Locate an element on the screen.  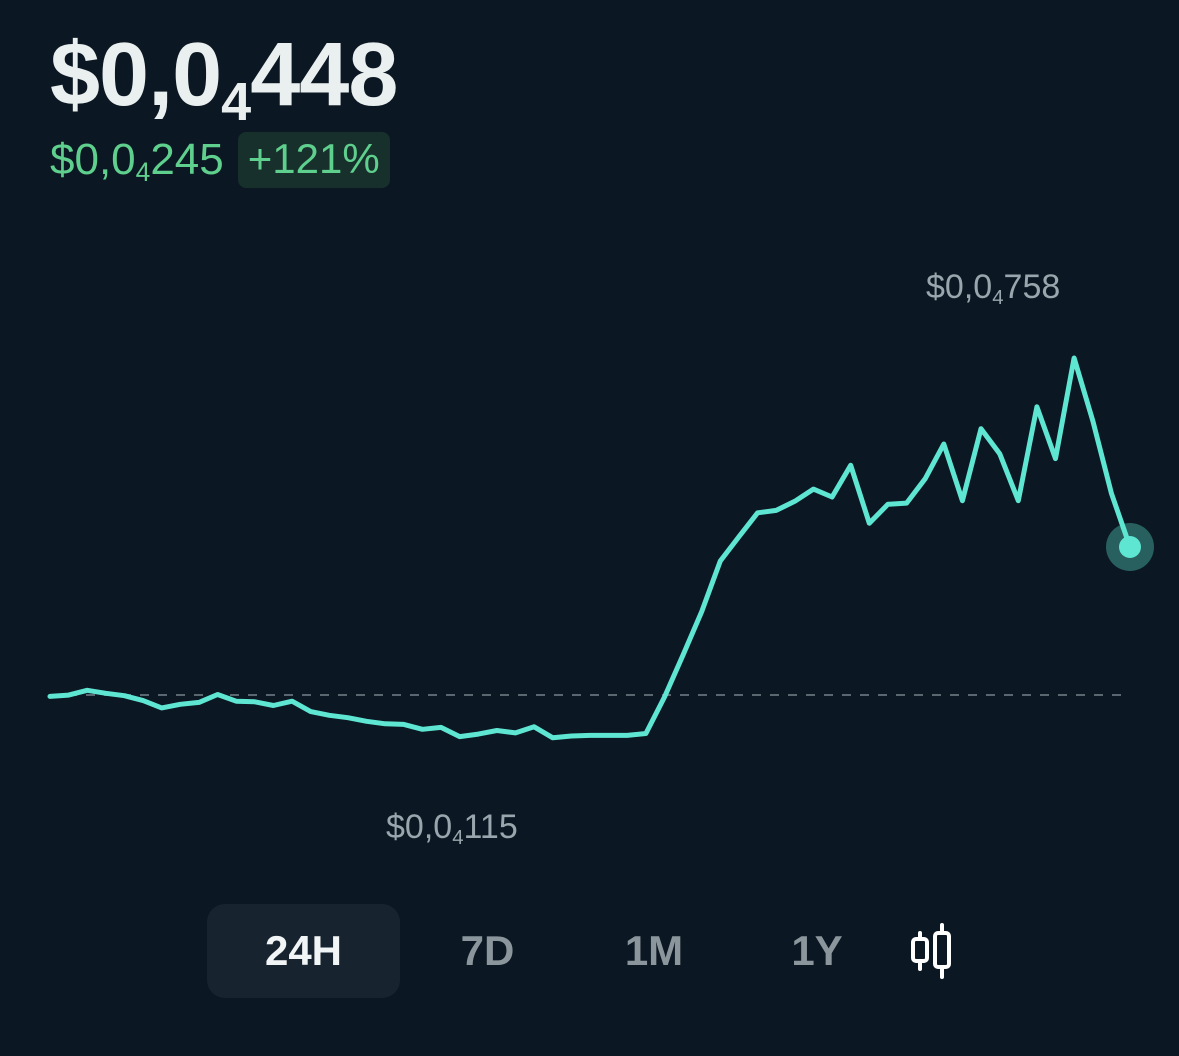
timeframe-tabs: 24H 7D 1M 1Y is located at coordinates (584, 951).